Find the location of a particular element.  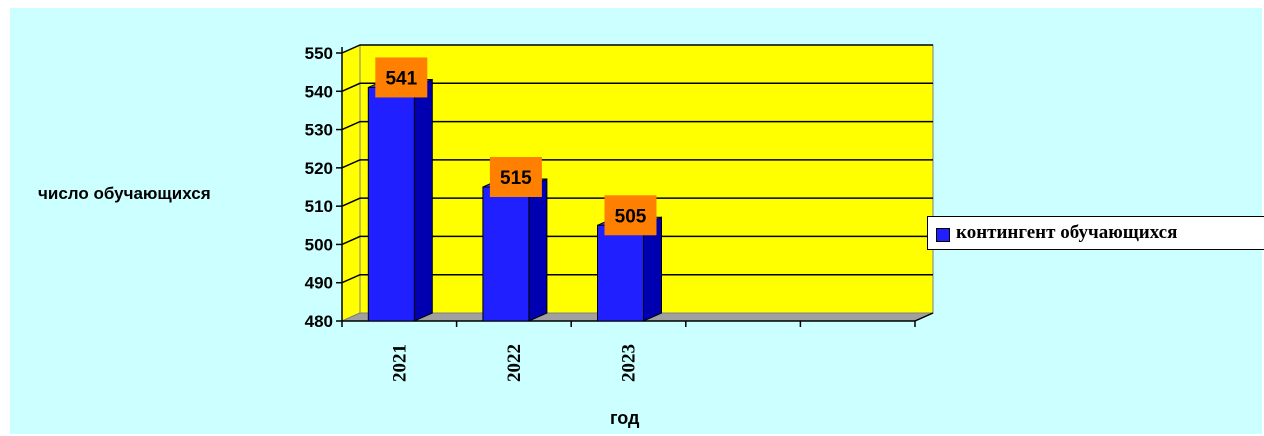

y-tick-label: 540 is located at coordinates (319, 91).